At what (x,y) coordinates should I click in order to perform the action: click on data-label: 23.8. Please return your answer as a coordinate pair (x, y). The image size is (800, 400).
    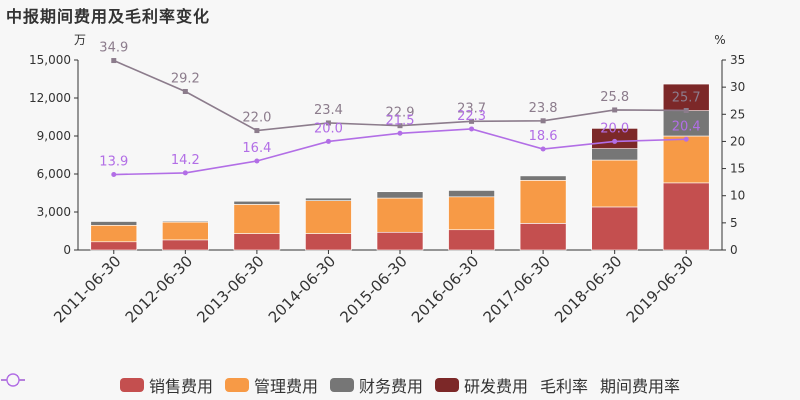
    Looking at the image, I should click on (543, 108).